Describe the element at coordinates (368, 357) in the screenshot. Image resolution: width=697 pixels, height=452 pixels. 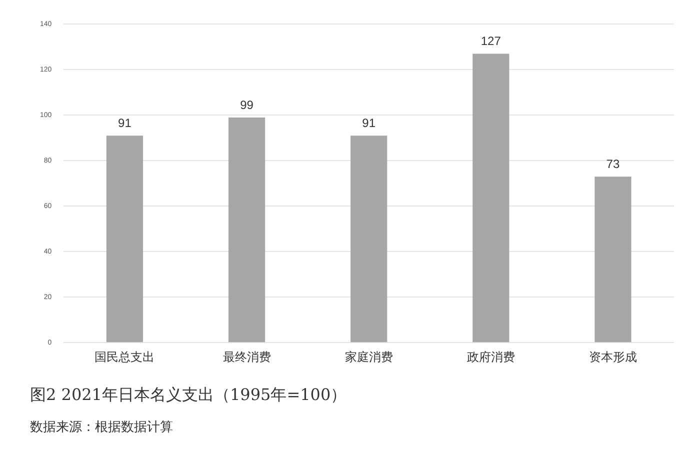
I see `x-tick-label: 家庭消费` at that location.